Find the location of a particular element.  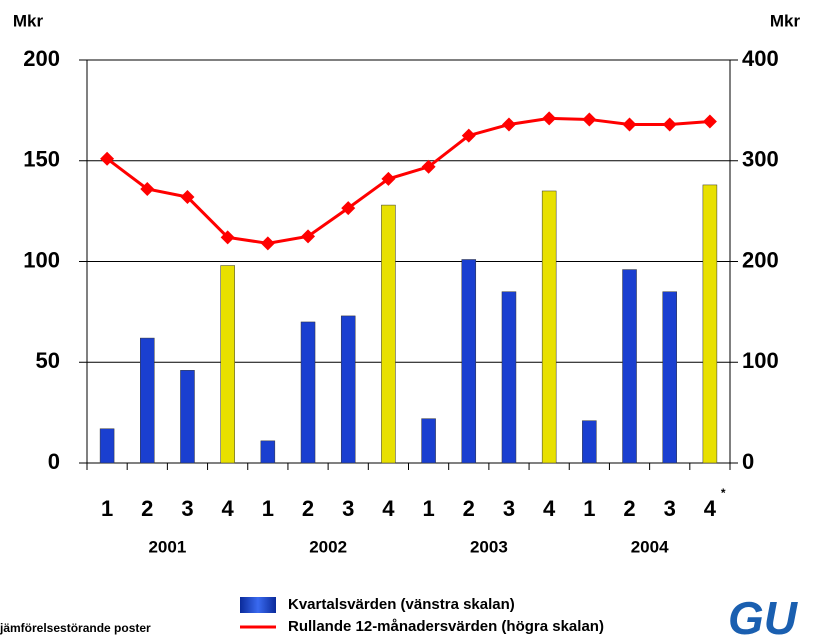

y-tick-label: 150 is located at coordinates (41, 159).